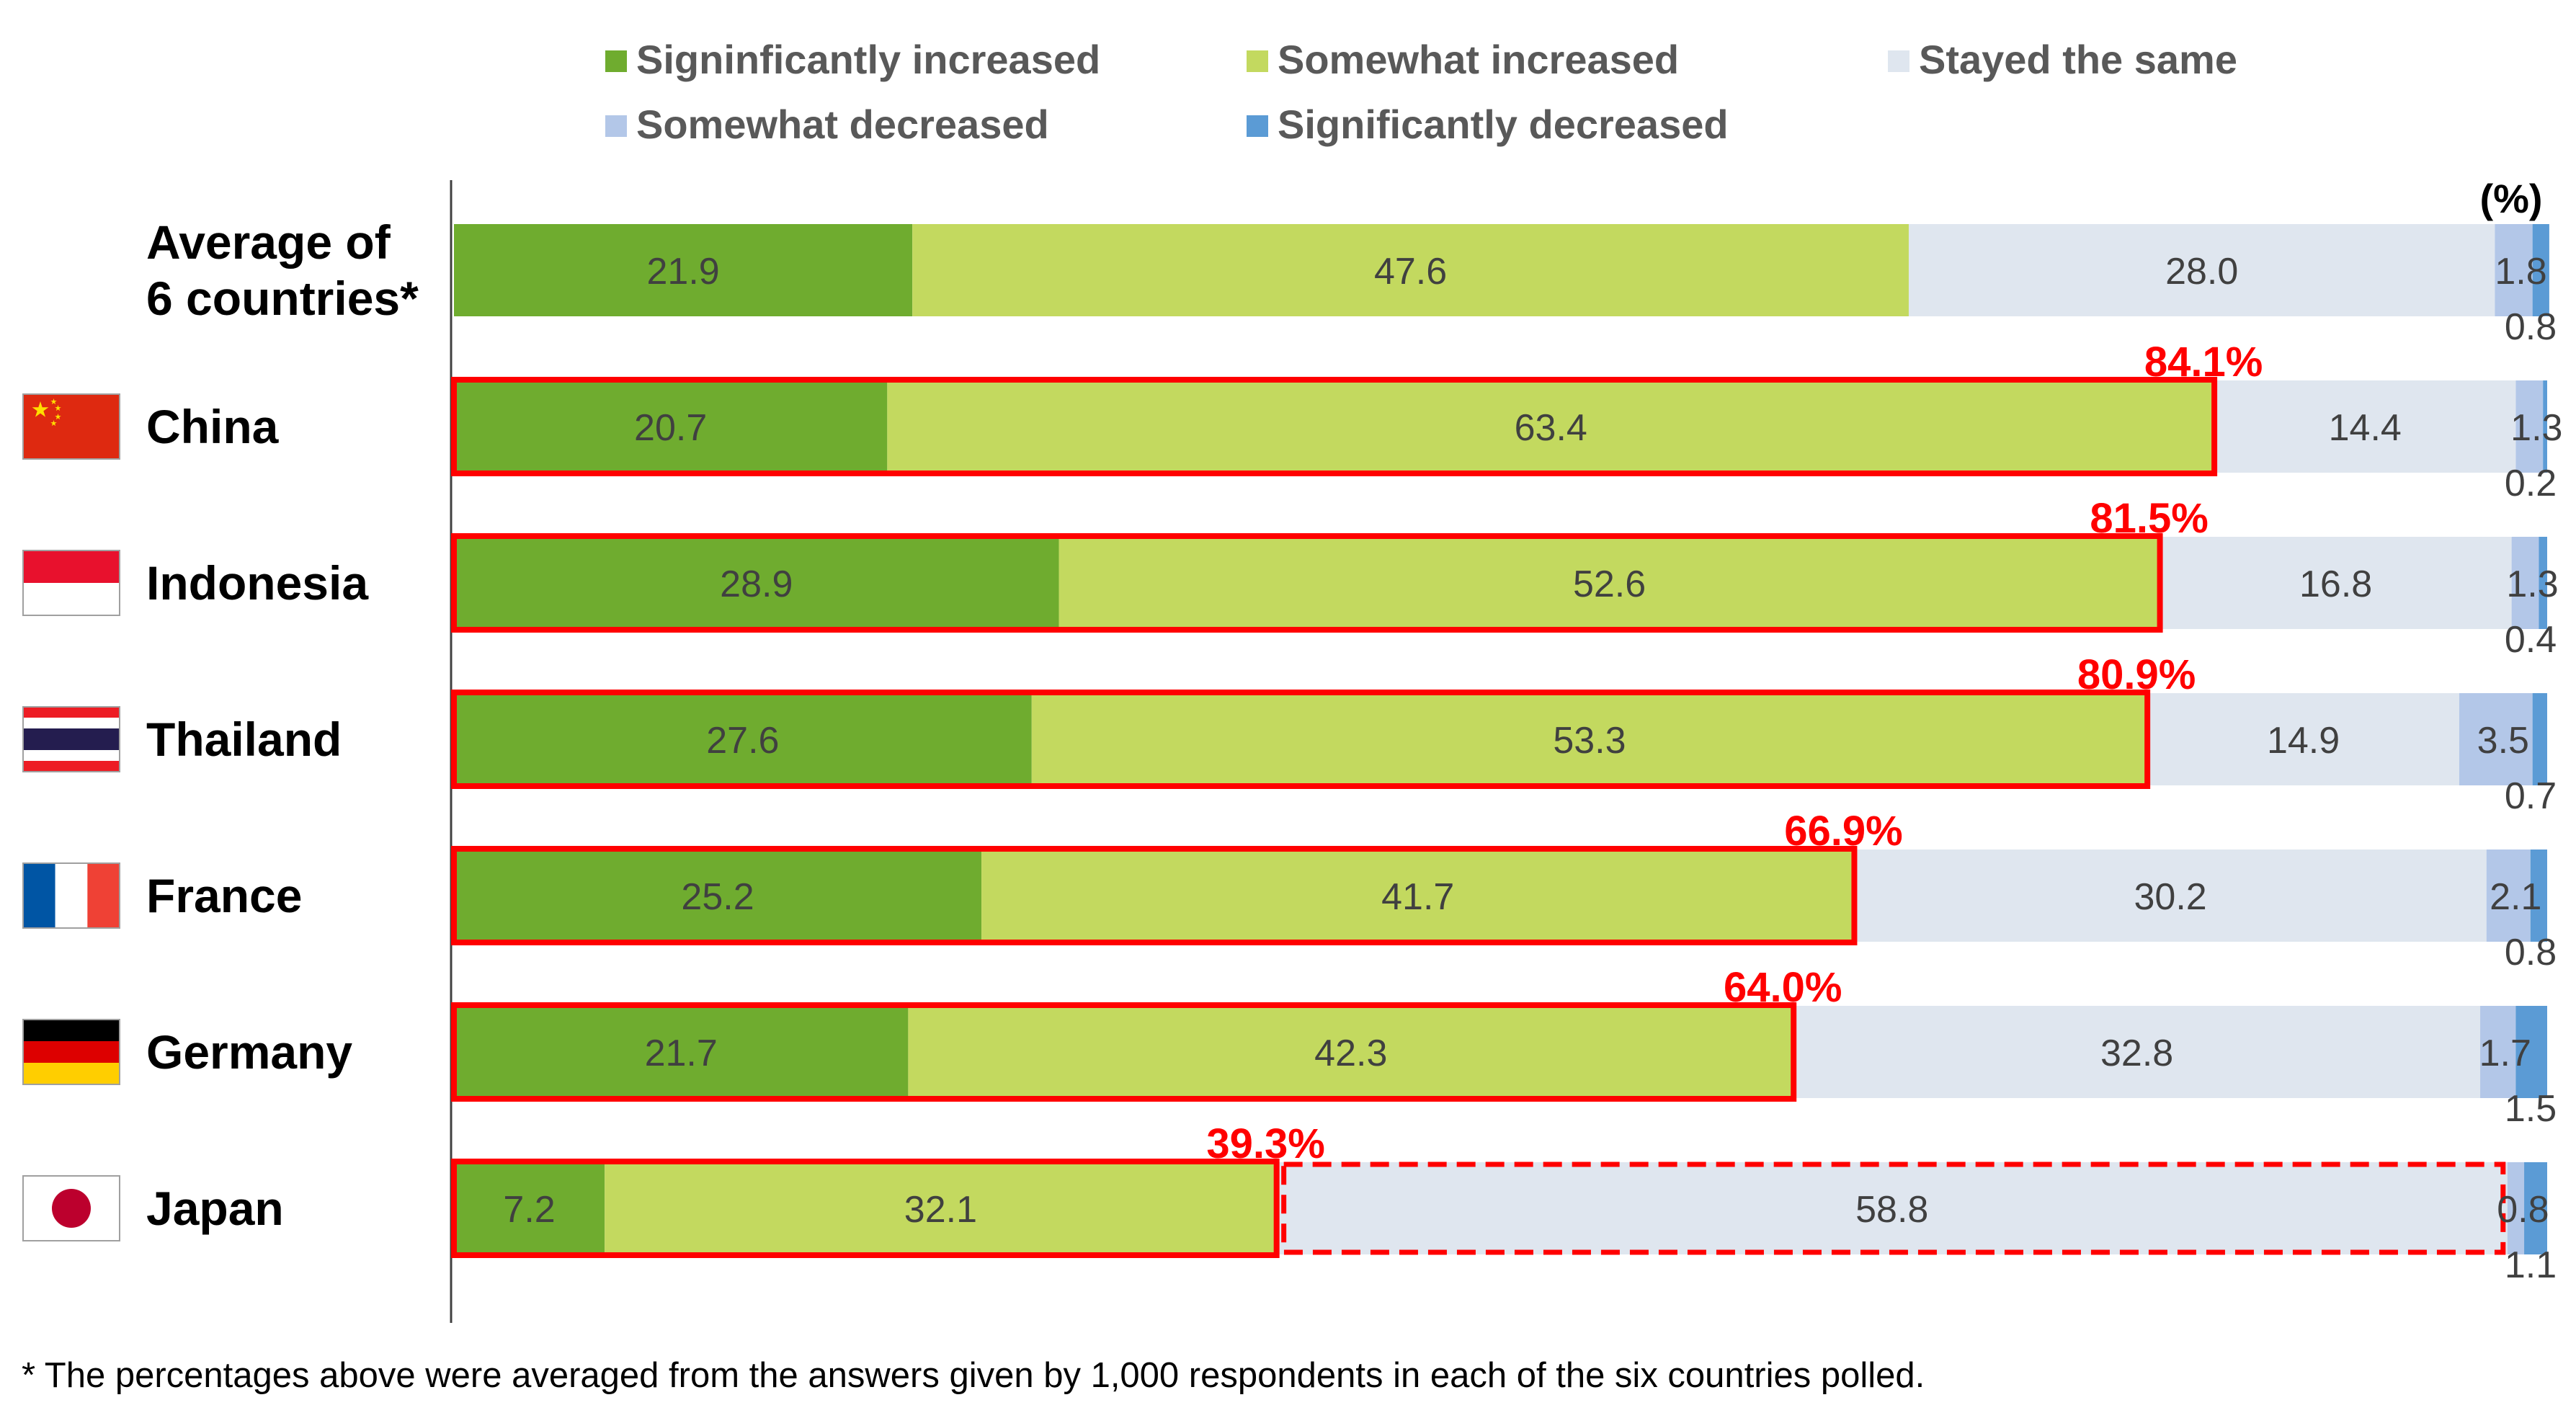  I want to click on thailand-flag, so click(71, 739).